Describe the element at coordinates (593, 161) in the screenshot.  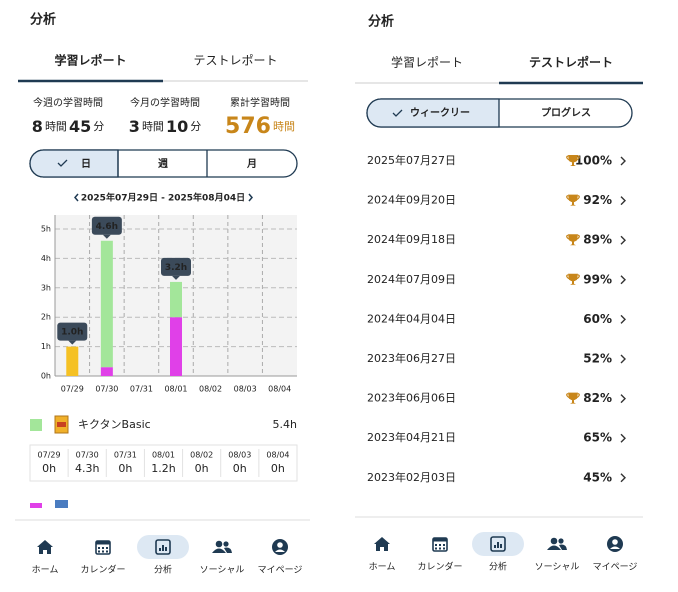
I see `record-score: 100%` at that location.